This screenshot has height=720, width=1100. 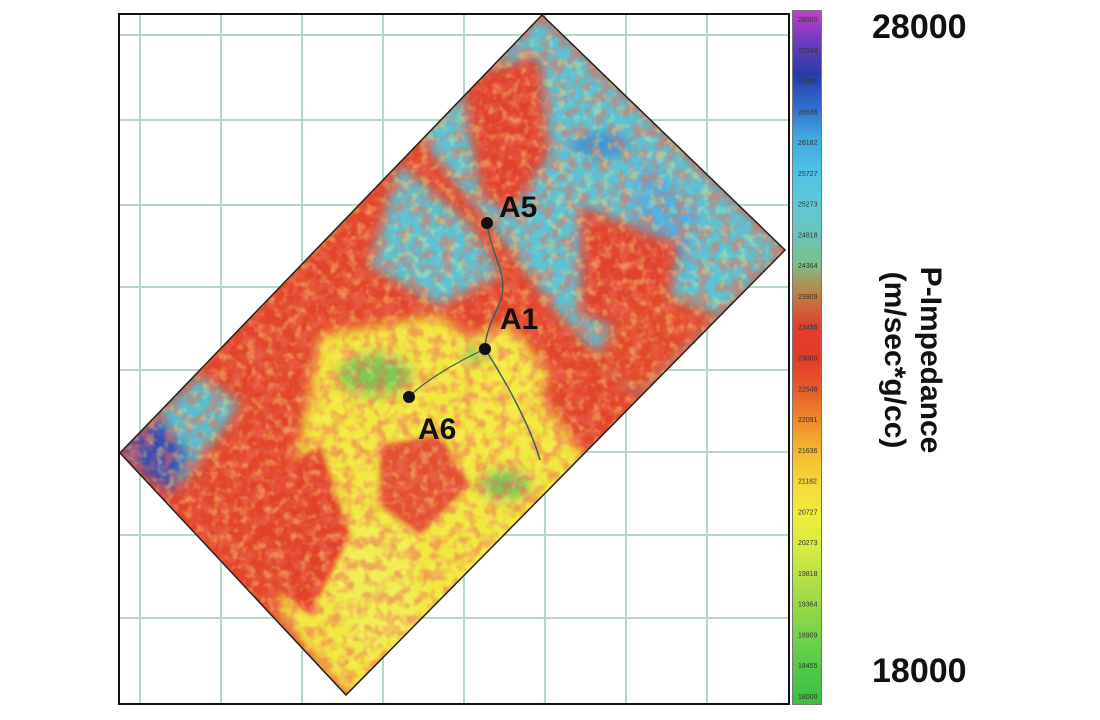 I want to click on colorbar-tick-label: 21182, so click(x=807, y=482).